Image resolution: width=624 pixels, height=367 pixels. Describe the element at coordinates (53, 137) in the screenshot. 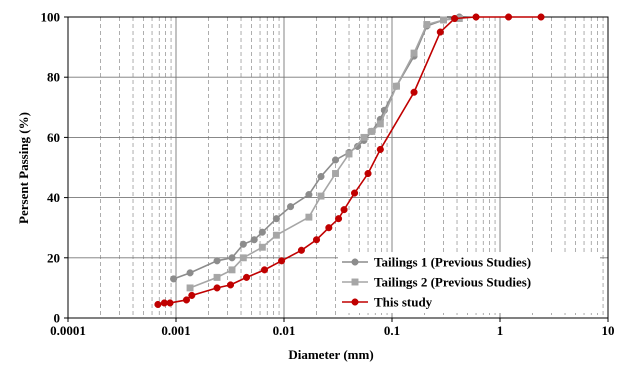

I see `y-tick-label: 60` at that location.